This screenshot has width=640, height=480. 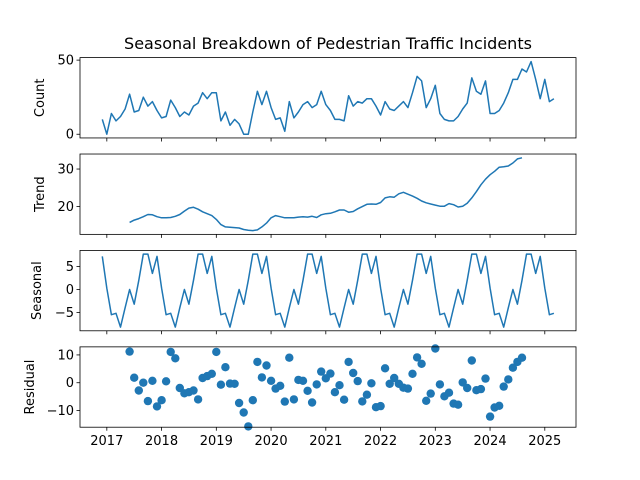 I want to click on residual-y-tick-label: −10, so click(x=60, y=411).